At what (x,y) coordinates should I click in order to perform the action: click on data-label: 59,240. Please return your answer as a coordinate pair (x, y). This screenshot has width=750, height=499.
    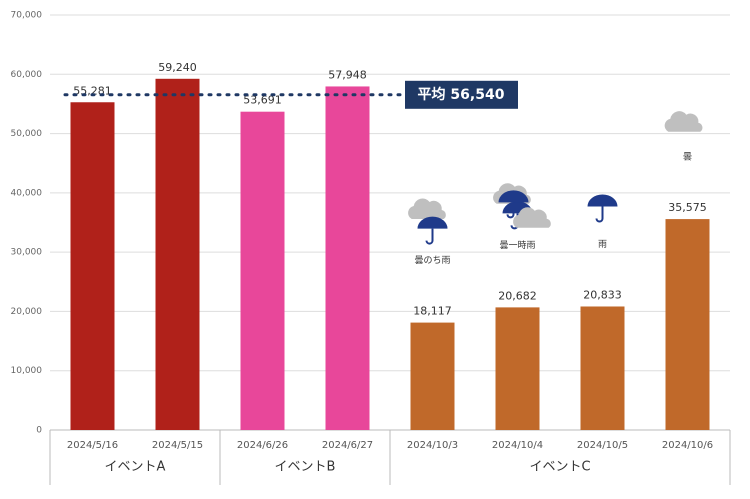
    Looking at the image, I should click on (177, 67).